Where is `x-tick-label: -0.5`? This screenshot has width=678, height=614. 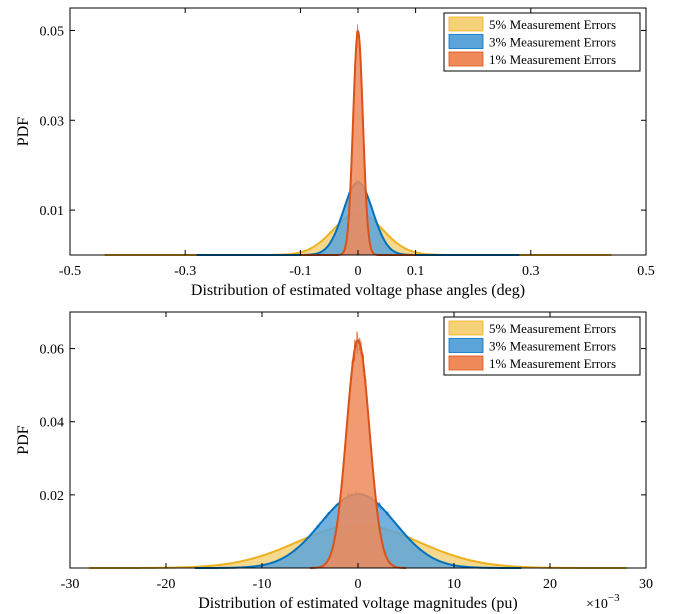 x-tick-label: -0.5 is located at coordinates (70, 271).